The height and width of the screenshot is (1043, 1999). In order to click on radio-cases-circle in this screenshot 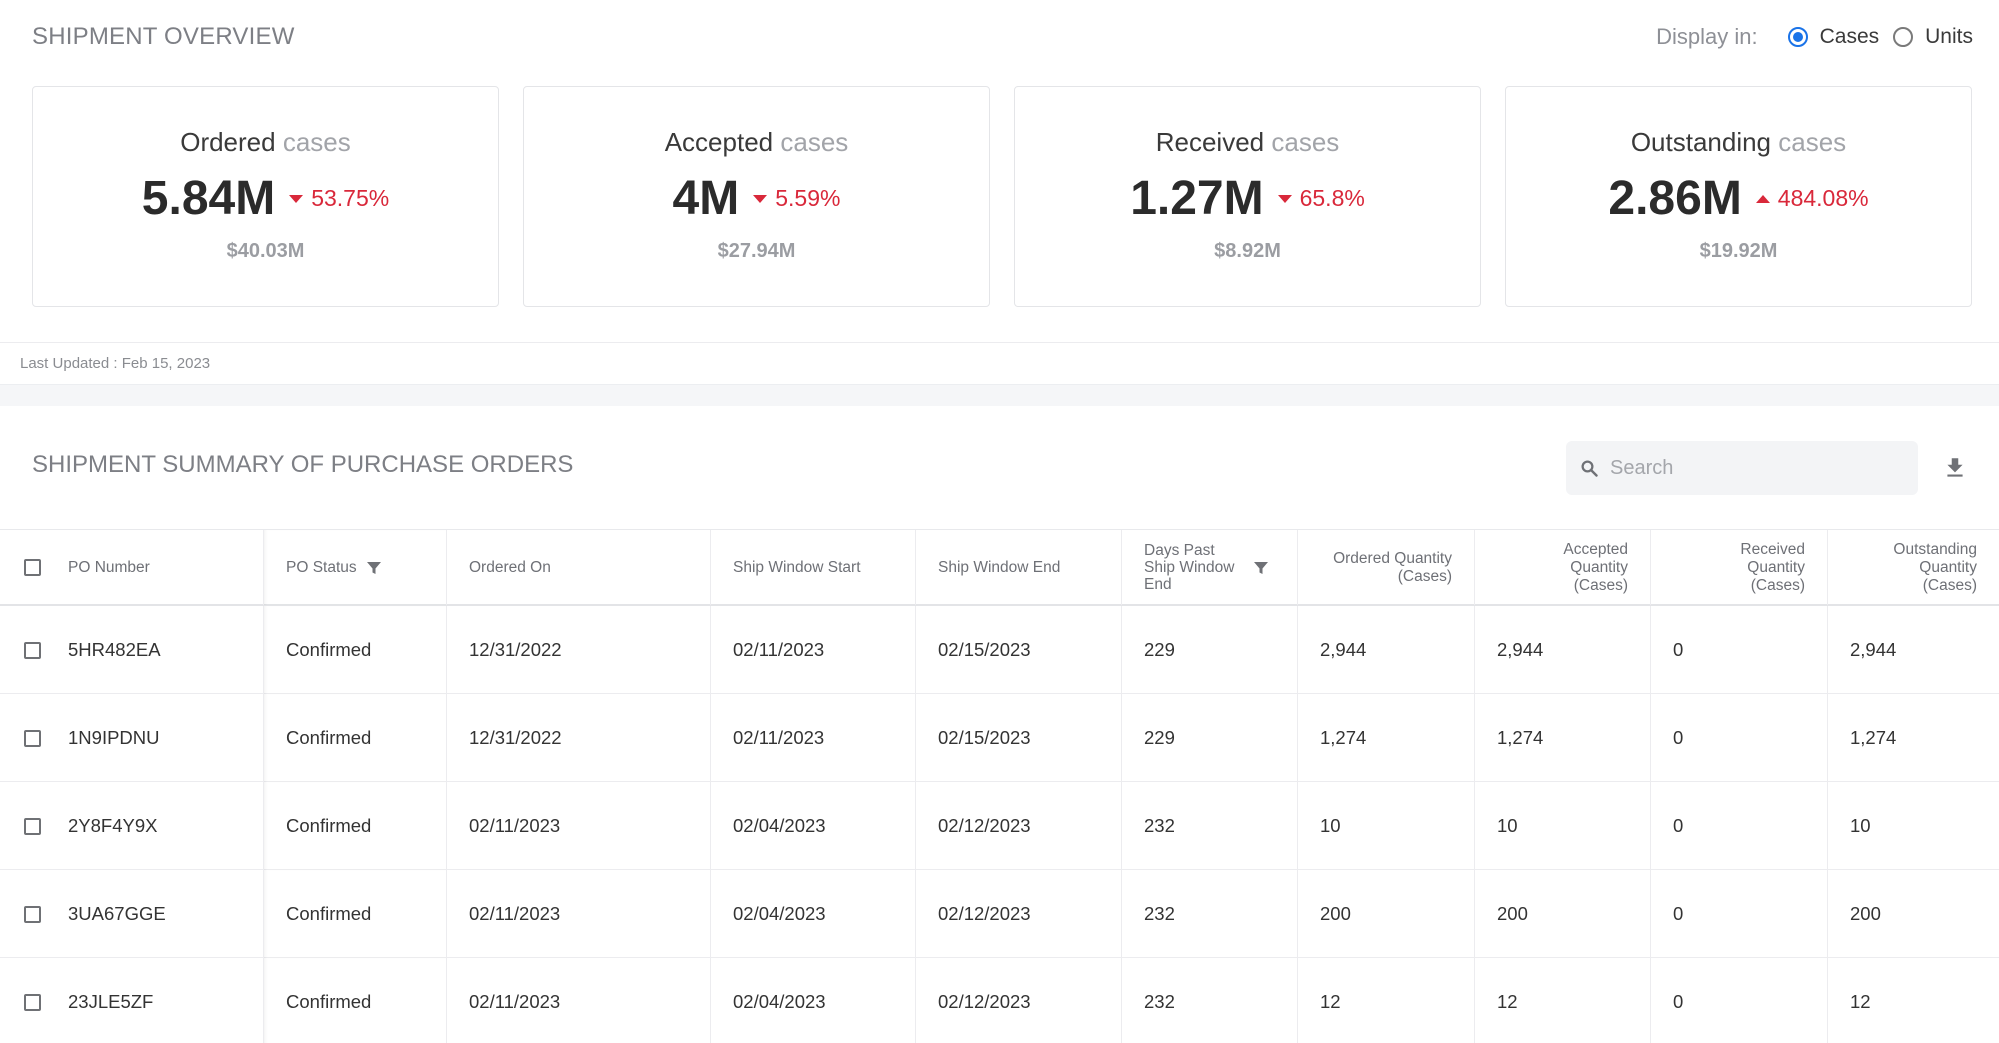, I will do `click(1797, 37)`.